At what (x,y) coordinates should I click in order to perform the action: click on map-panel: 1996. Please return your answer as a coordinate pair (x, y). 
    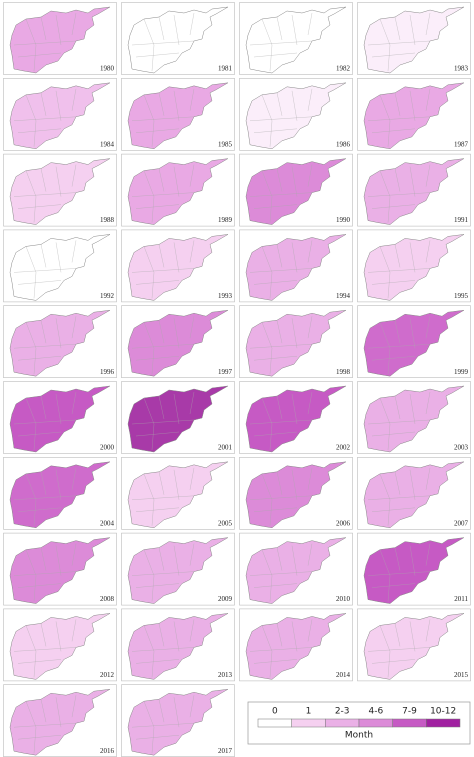
    Looking at the image, I should click on (60, 342).